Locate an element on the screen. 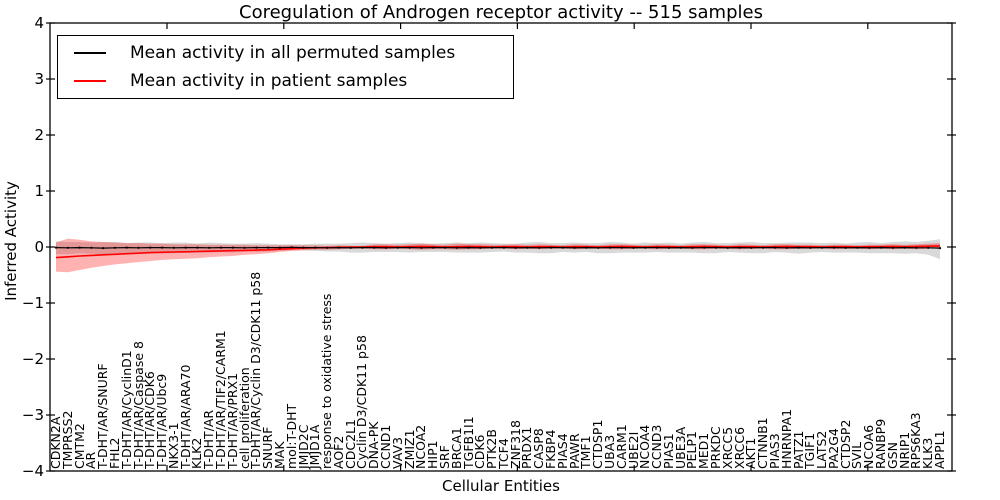  x-axis-label: Cellular Entities is located at coordinates (501, 486).